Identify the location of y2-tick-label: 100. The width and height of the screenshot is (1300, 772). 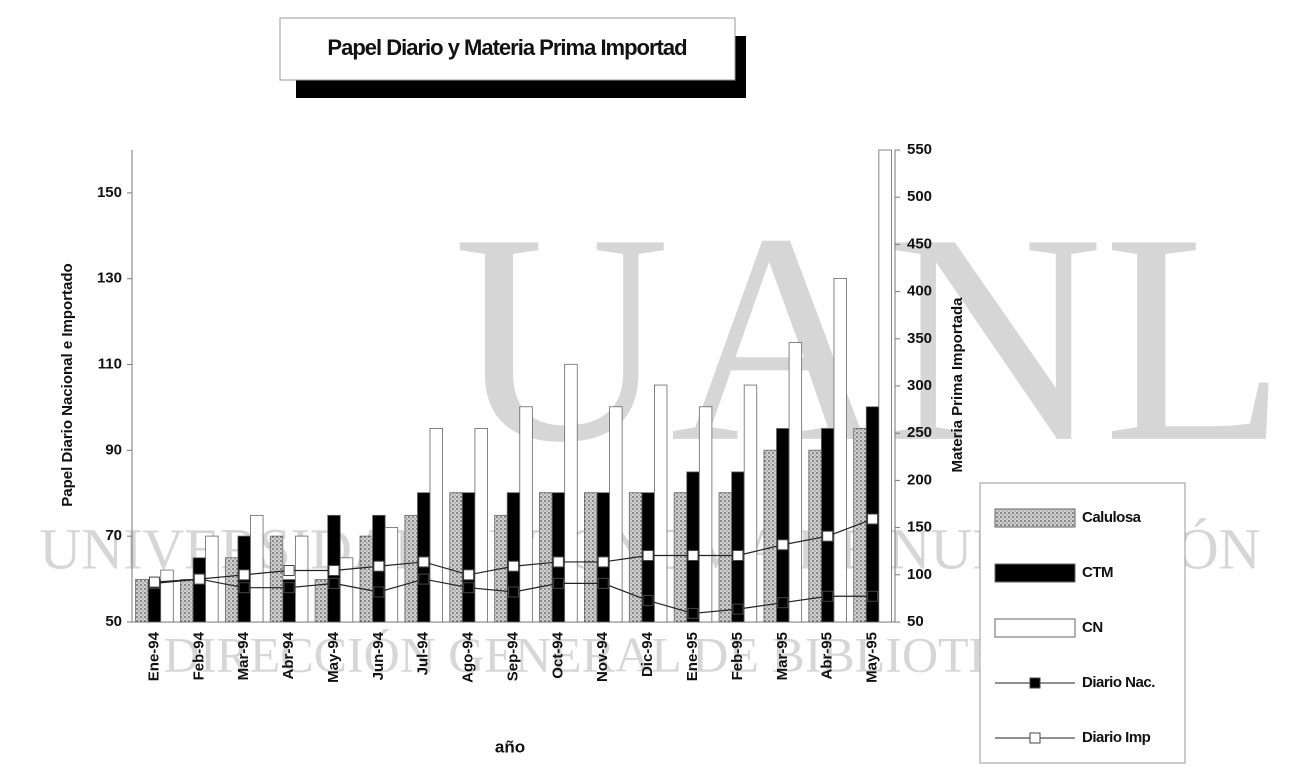
(919, 574).